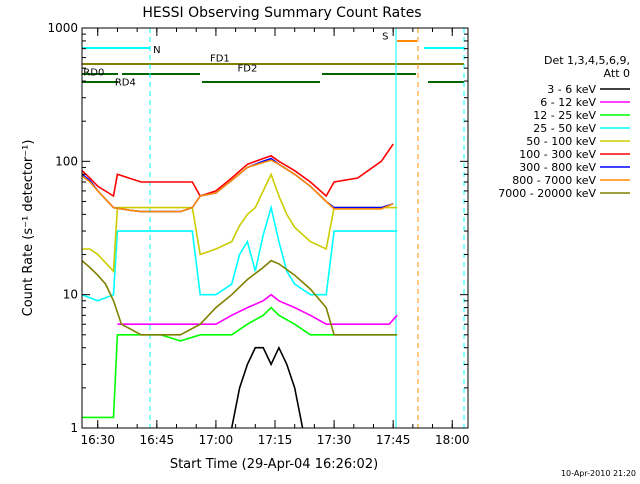  Describe the element at coordinates (93, 73) in the screenshot. I see `annotation-label: RD0` at that location.